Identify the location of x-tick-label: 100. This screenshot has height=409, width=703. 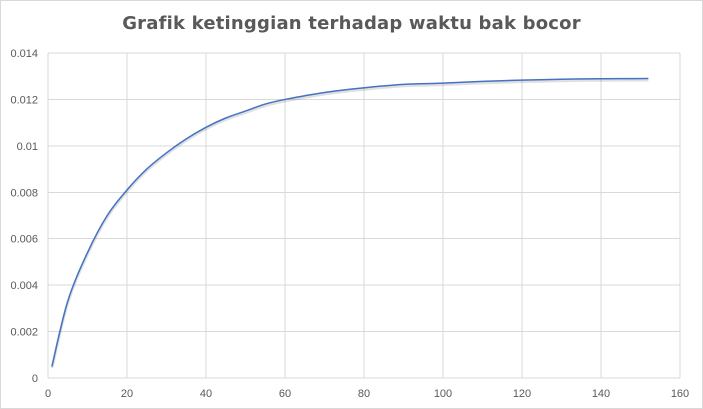
(443, 394).